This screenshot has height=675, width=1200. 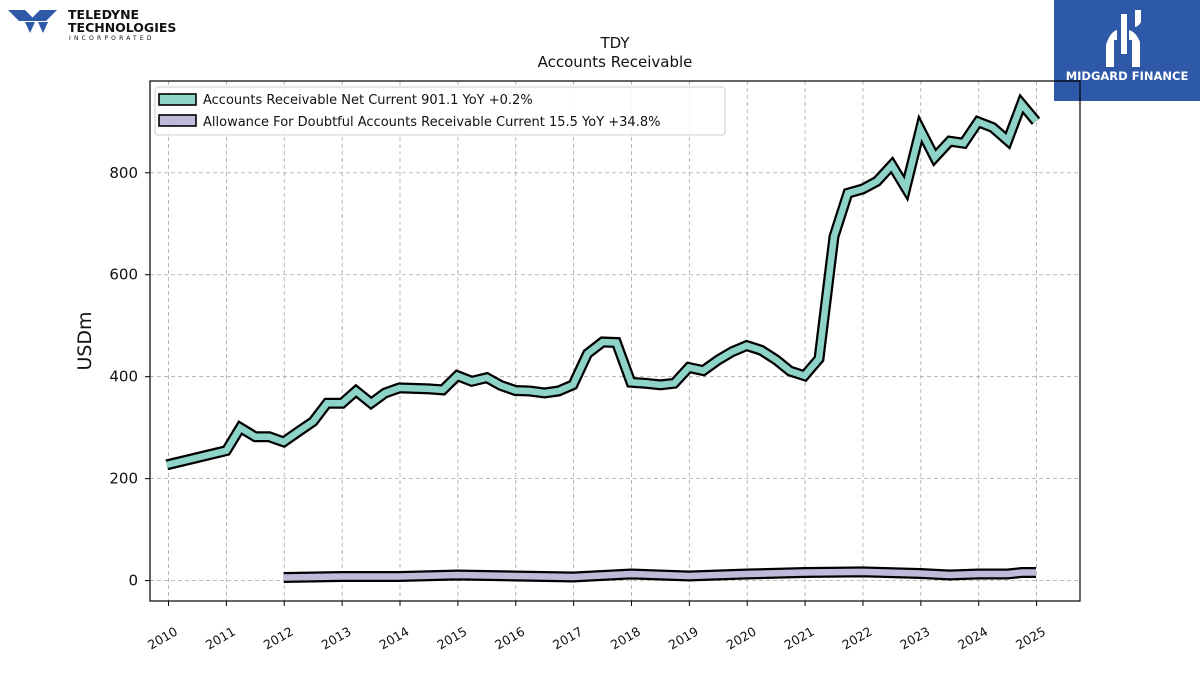 I want to click on company-name-line1: TELEDYNE, so click(x=103, y=14).